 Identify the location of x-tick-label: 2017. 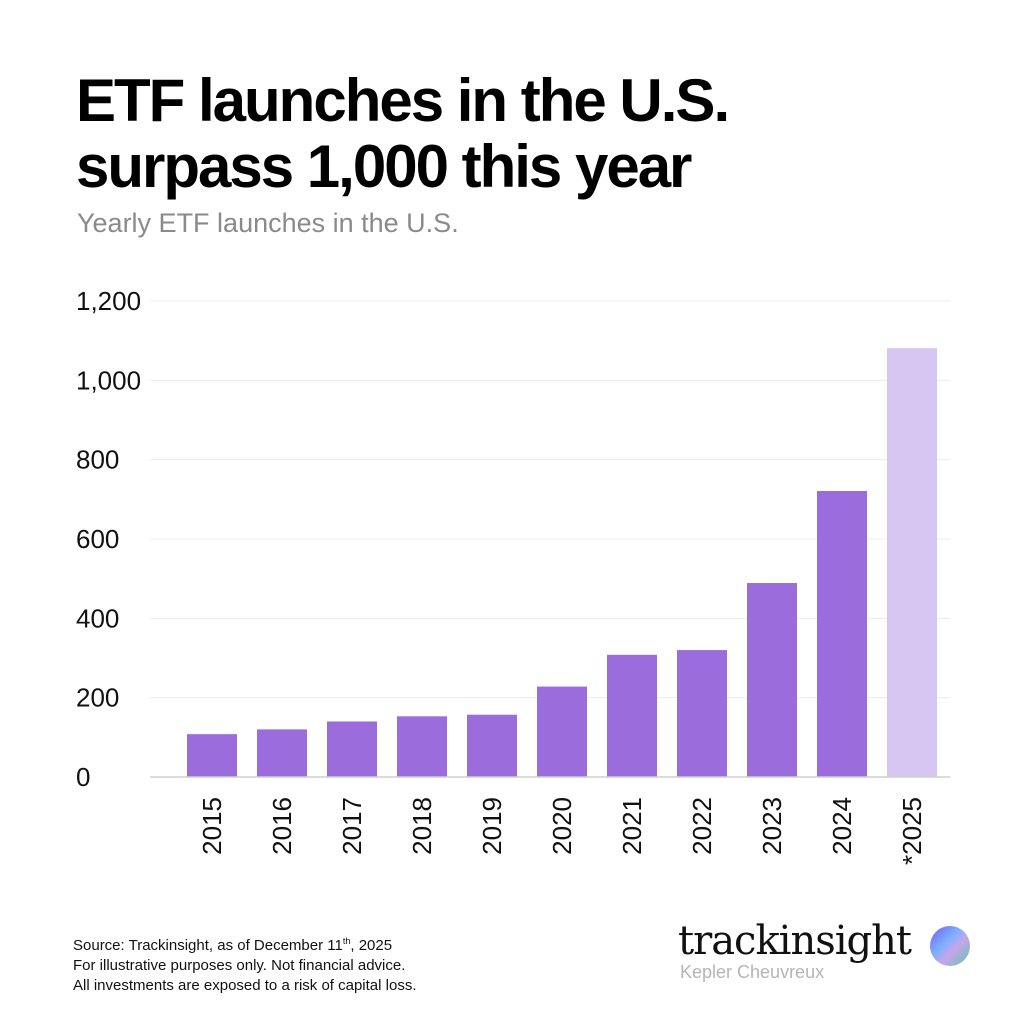
(352, 826).